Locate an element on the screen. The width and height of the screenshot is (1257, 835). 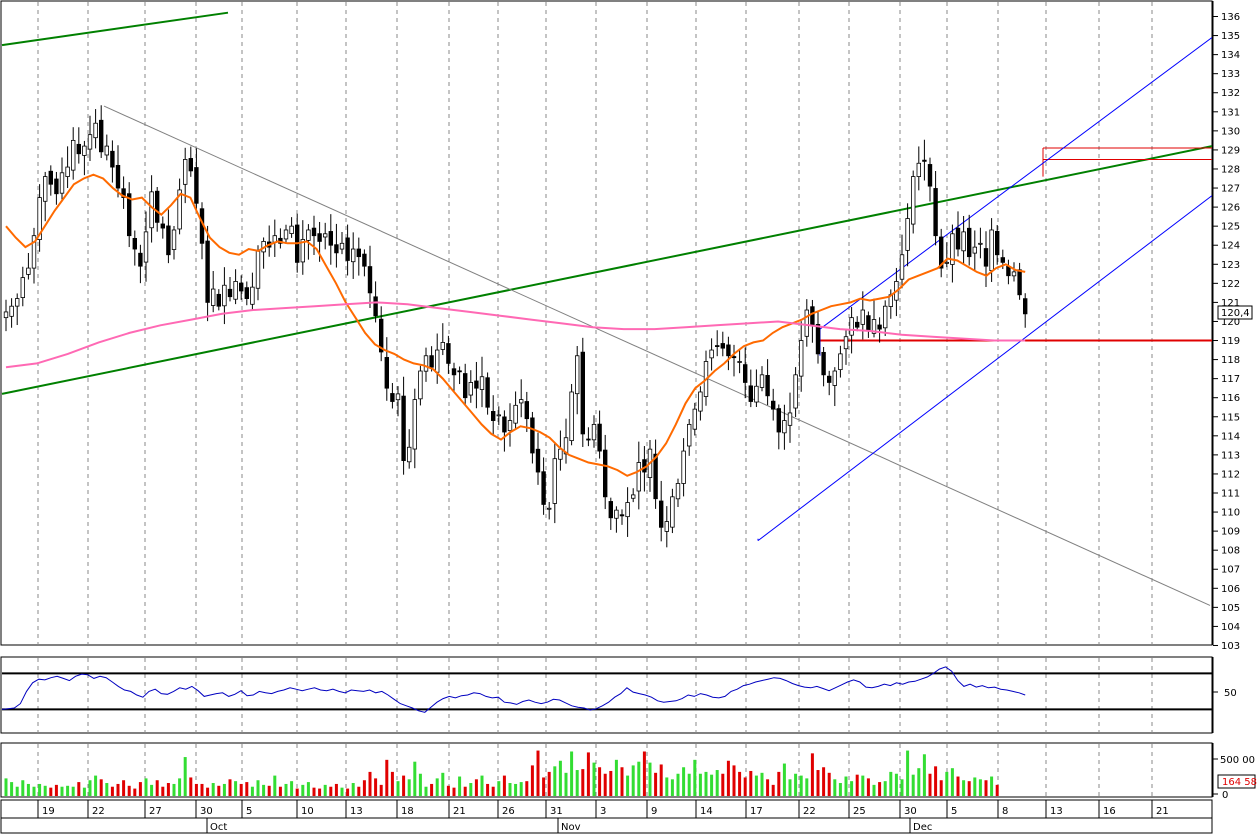
price-tick-label: 130 is located at coordinates (1230, 131).